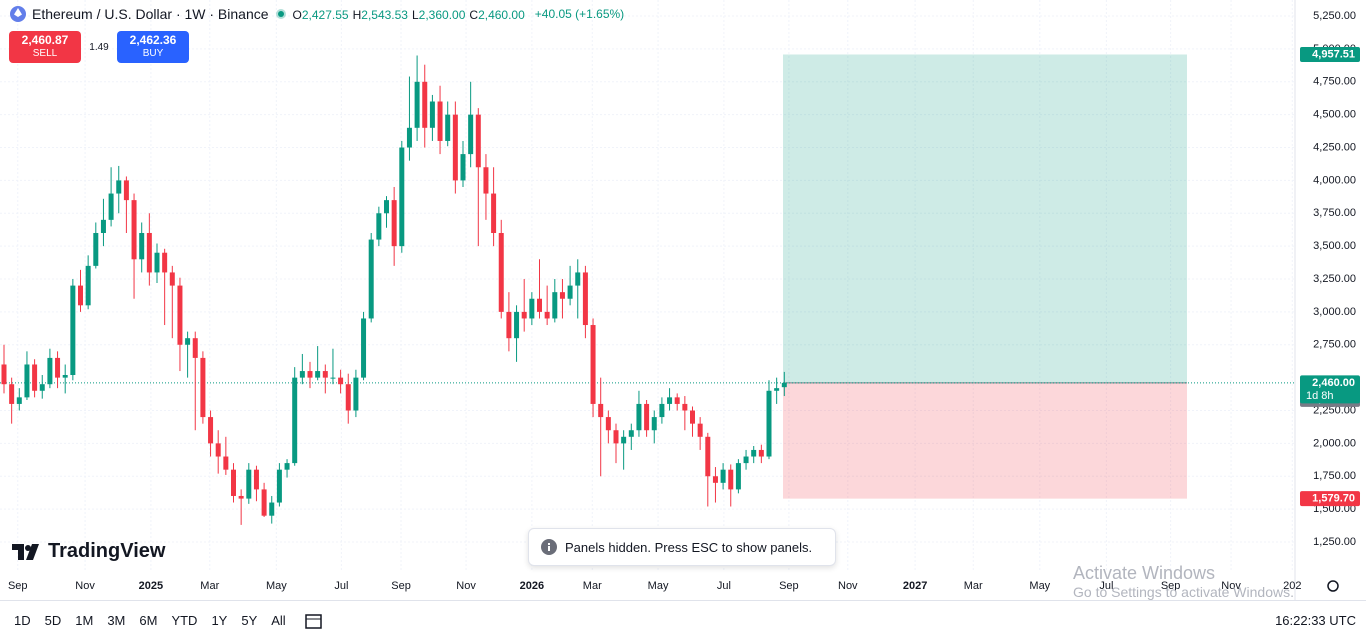 This screenshot has width=1366, height=640. I want to click on ohlc-value: 2,360.00, so click(442, 15).